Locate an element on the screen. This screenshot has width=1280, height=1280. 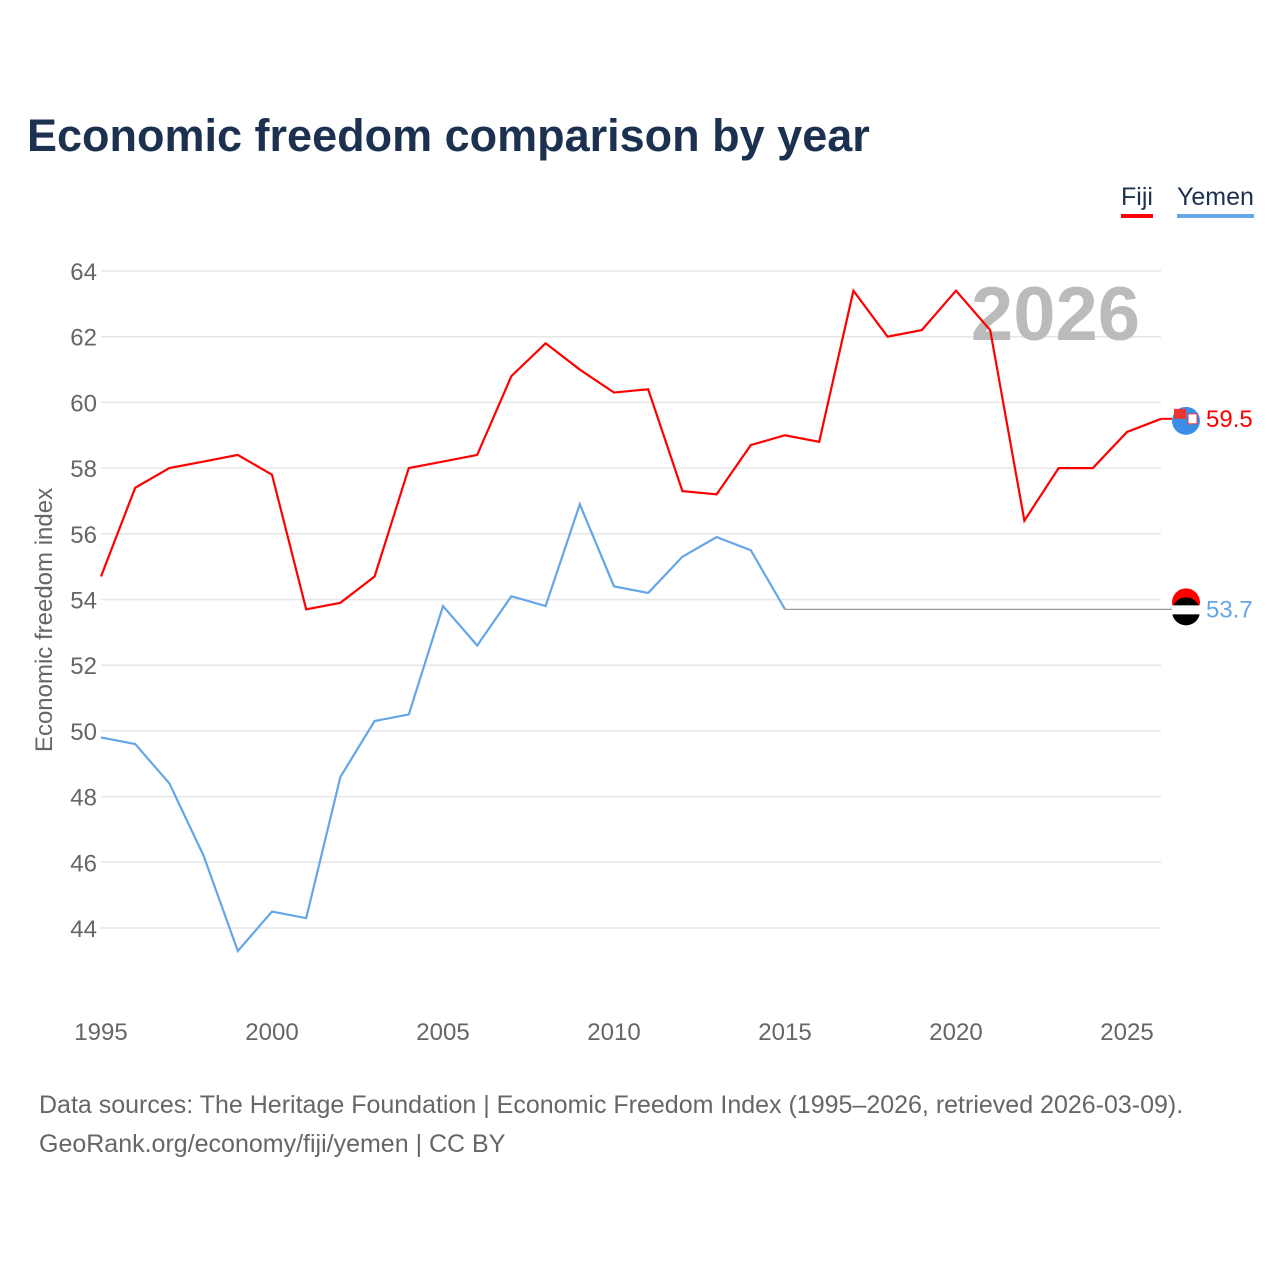
y-tick-label: 62 is located at coordinates (83, 338).